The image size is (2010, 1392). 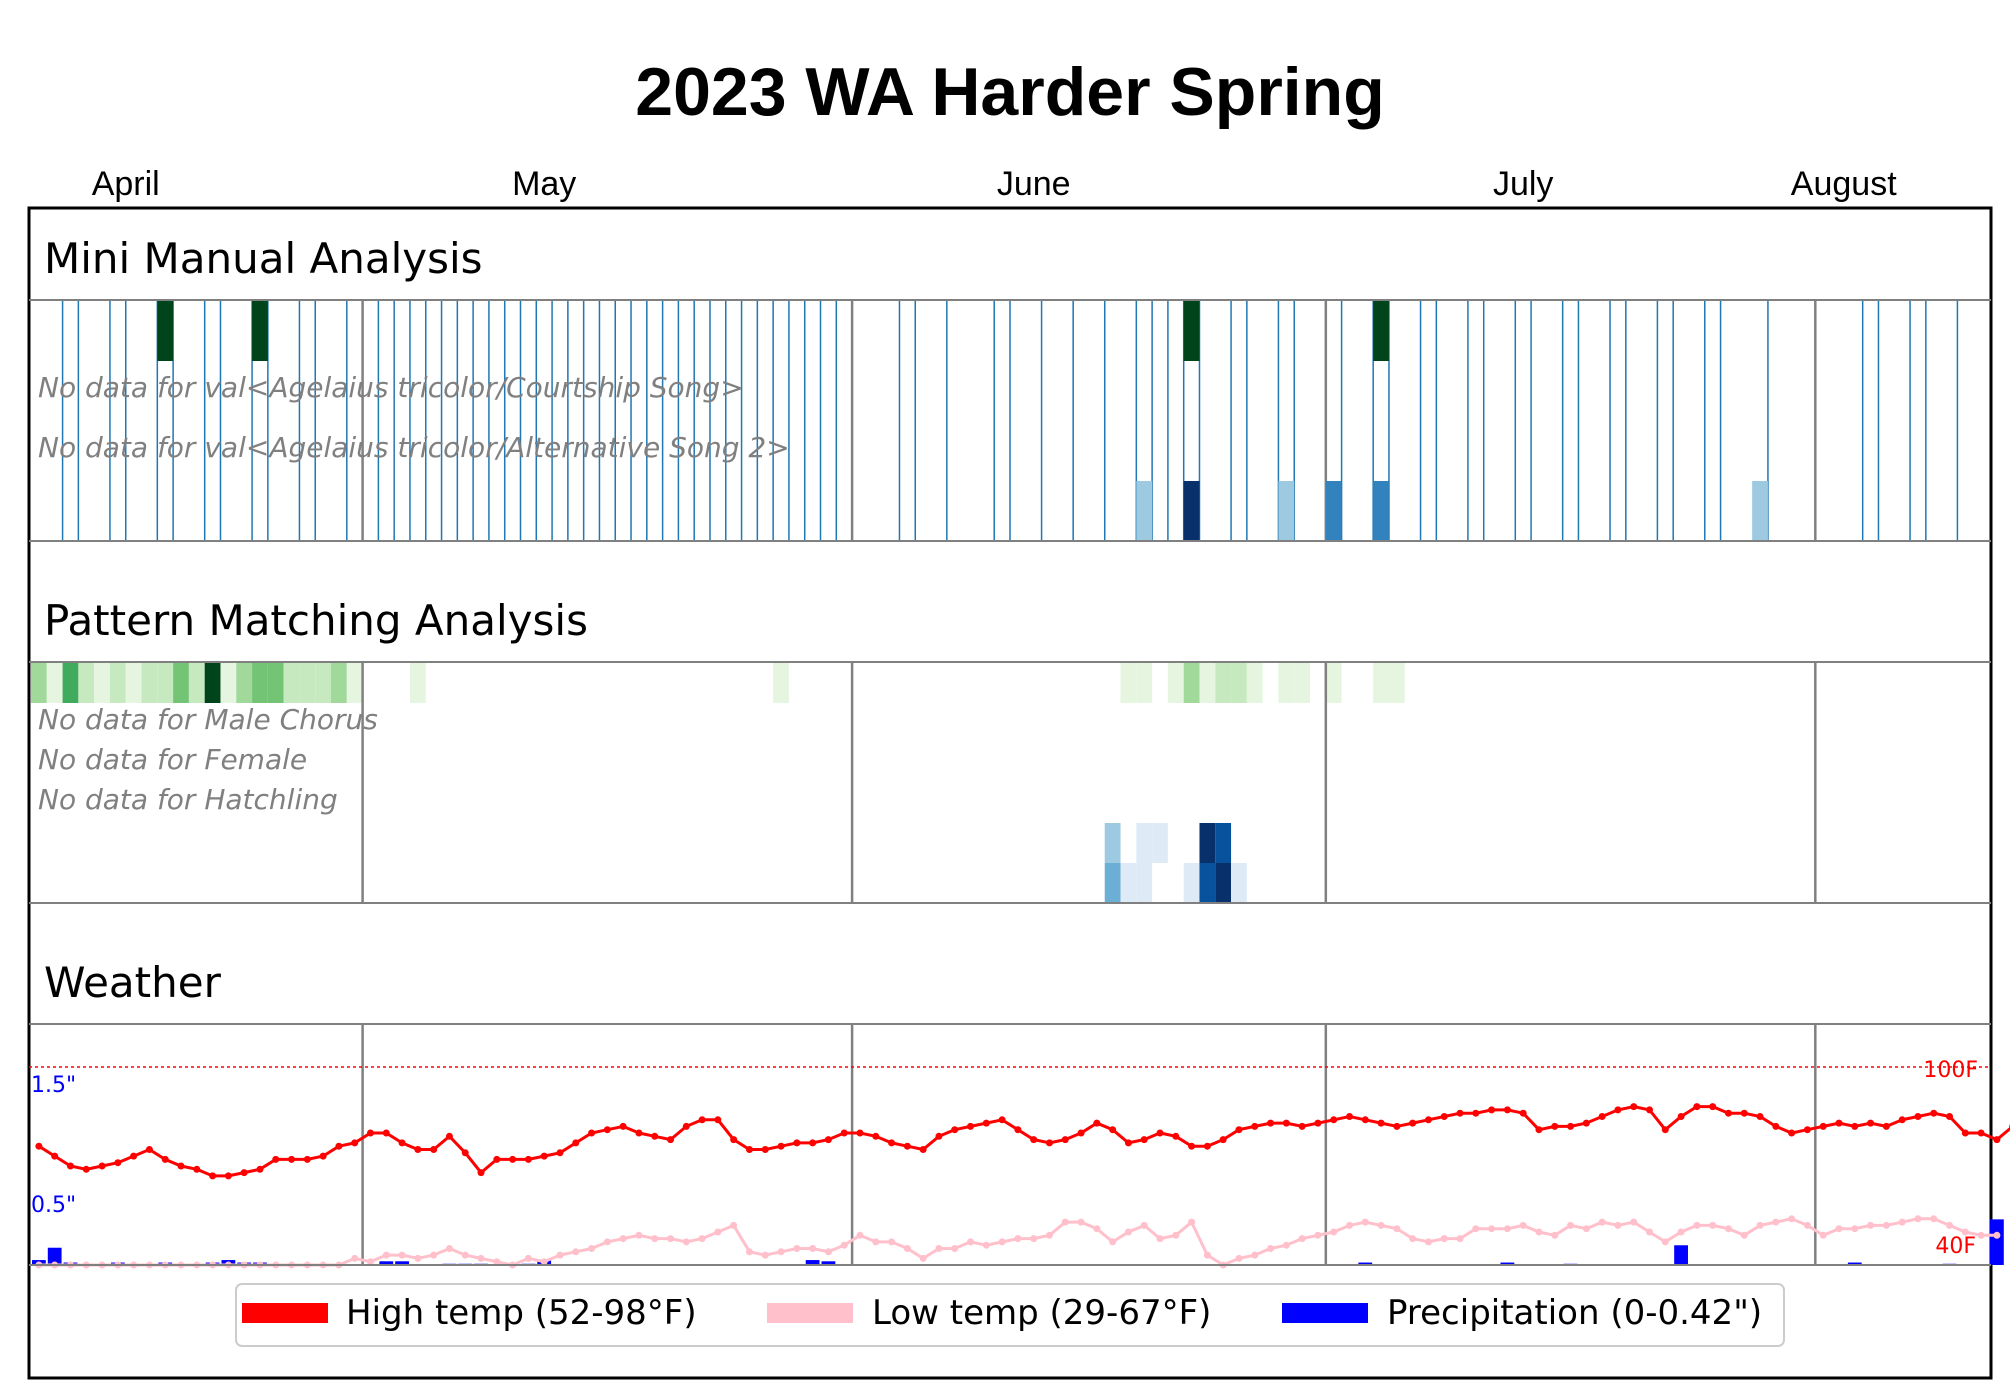 I want to click on month-label-july: July, so click(x=1523, y=184).